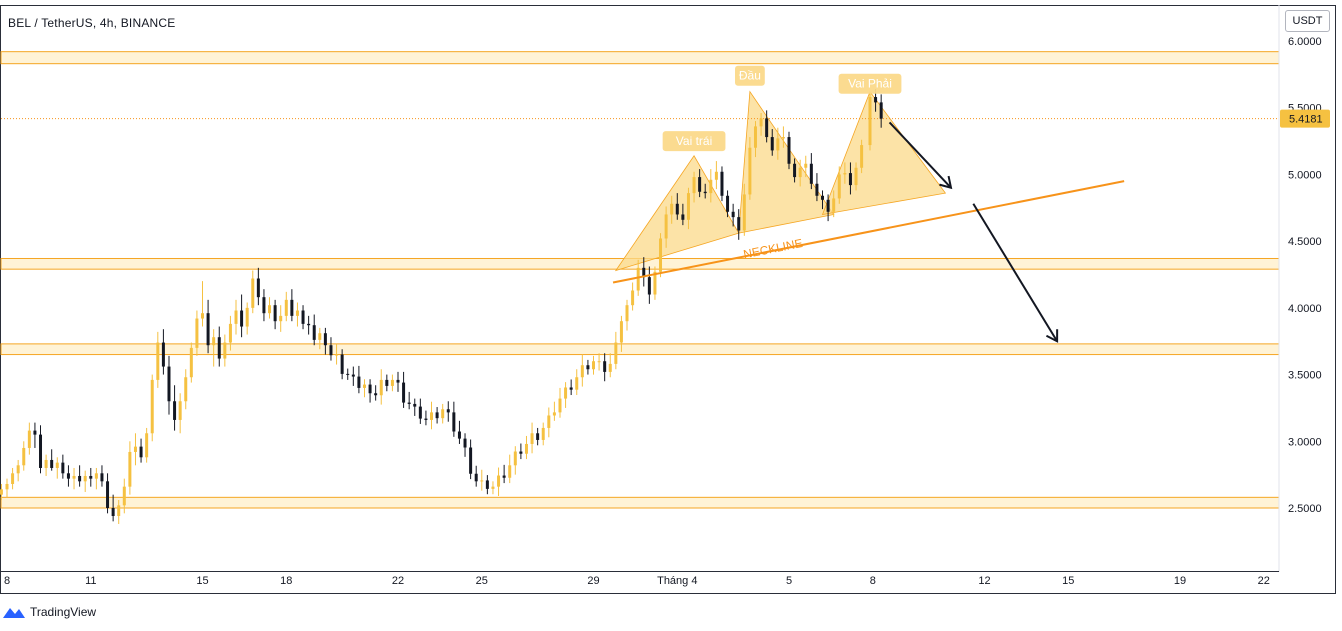 This screenshot has height=631, width=1342. Describe the element at coordinates (1307, 21) in the screenshot. I see `currency-button: USDT` at that location.